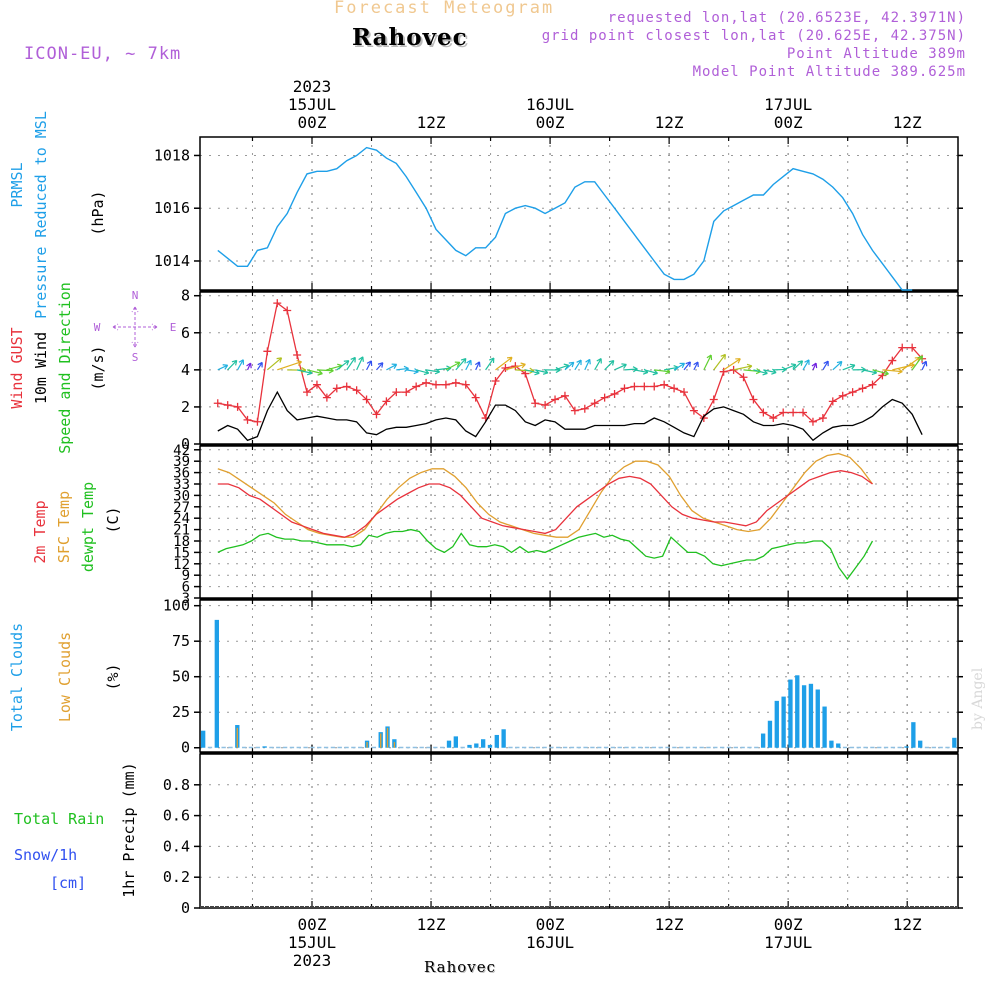 The height and width of the screenshot is (1000, 1000). I want to click on y-tick-label: 1014, so click(172, 261).